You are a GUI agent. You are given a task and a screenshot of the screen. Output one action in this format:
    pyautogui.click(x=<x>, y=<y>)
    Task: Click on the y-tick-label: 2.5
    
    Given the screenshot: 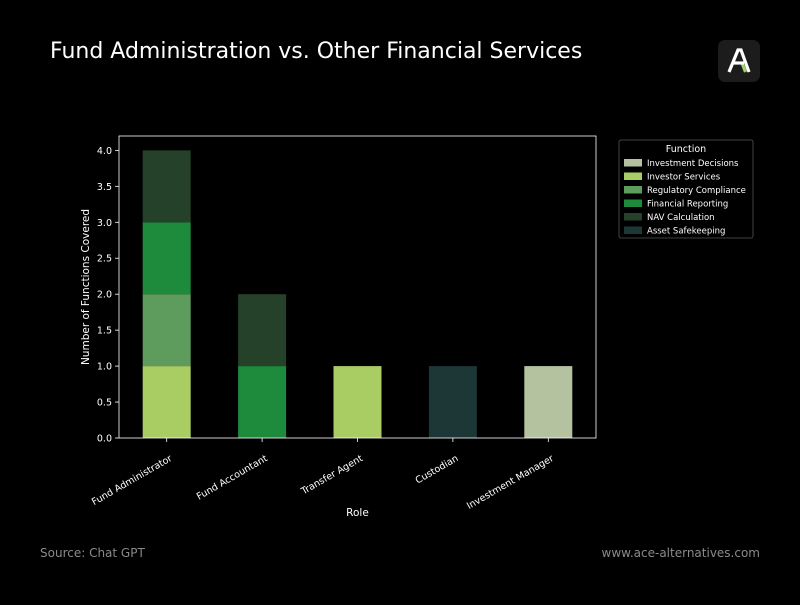 What is the action you would take?
    pyautogui.click(x=104, y=259)
    